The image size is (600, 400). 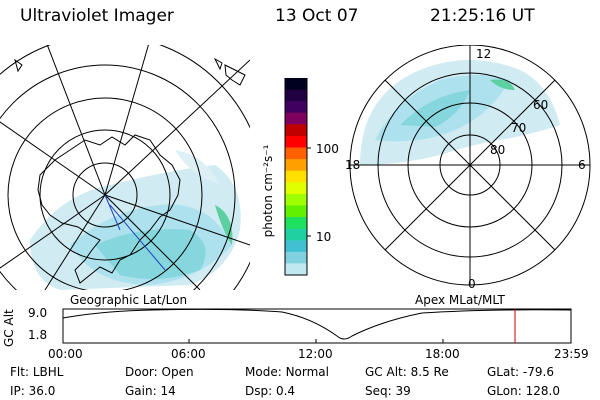 I want to click on altitude-timeline, so click(x=317, y=326).